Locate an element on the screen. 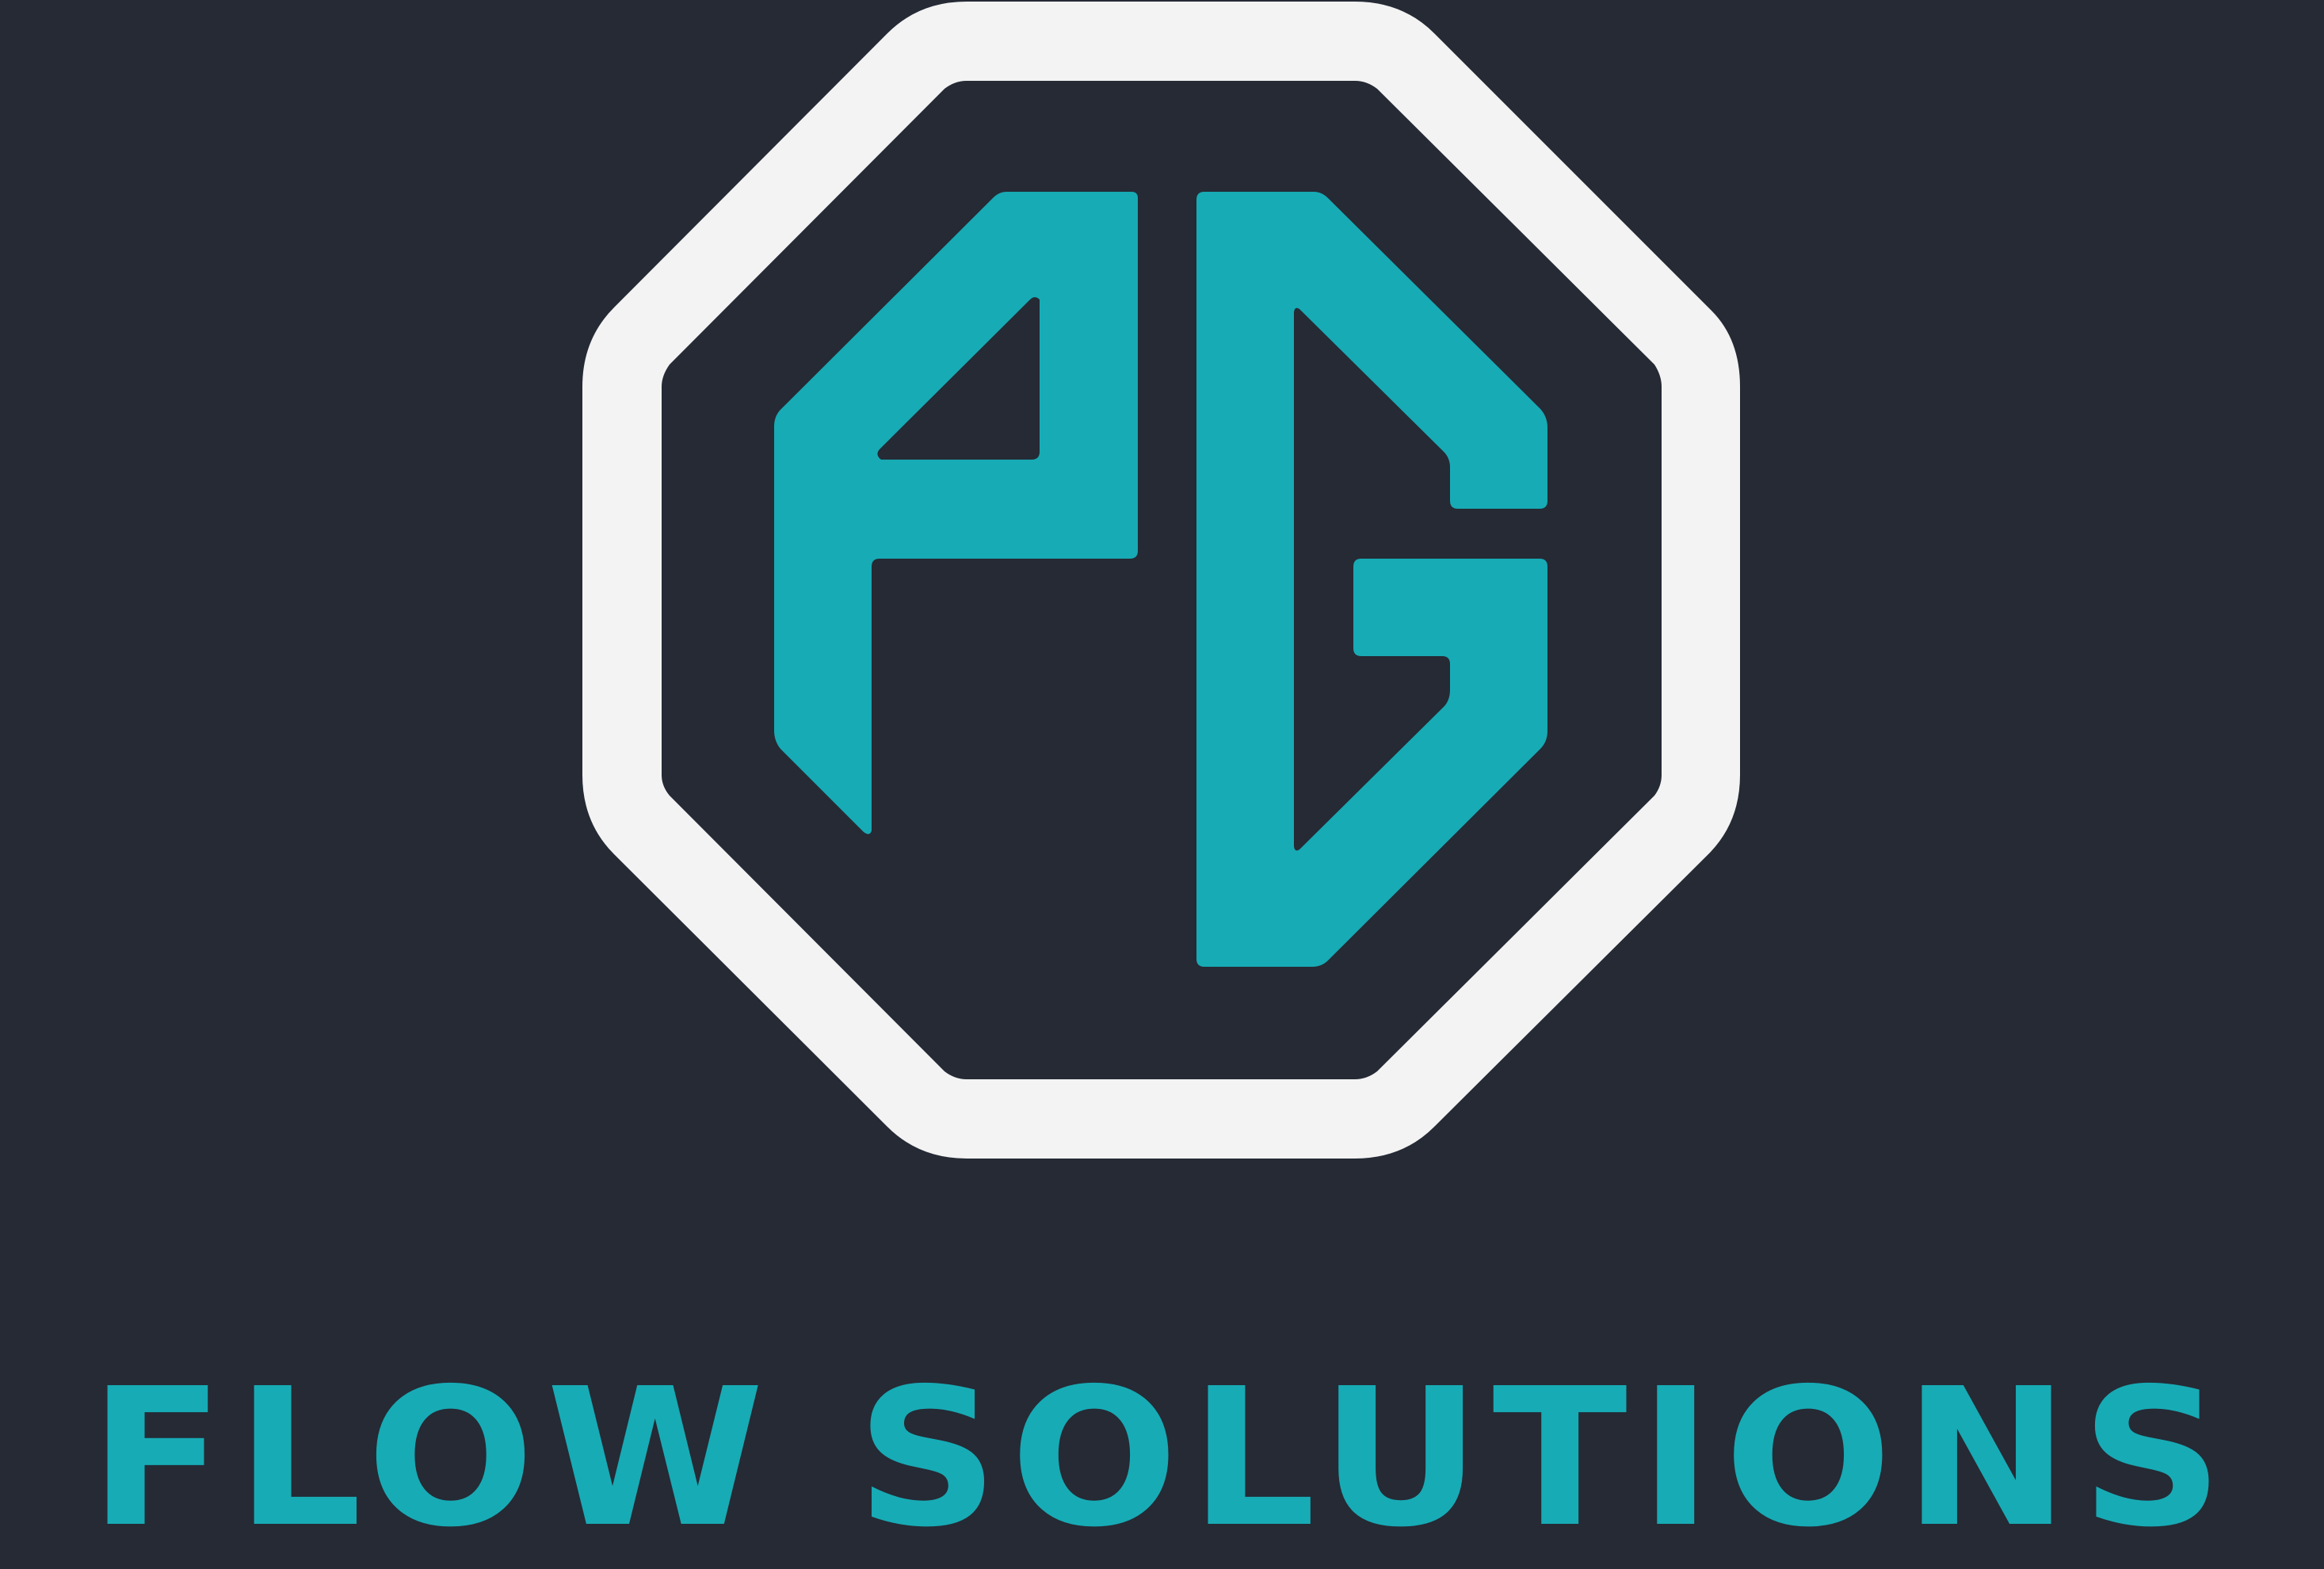  monogram-letter-p is located at coordinates (956, 513).